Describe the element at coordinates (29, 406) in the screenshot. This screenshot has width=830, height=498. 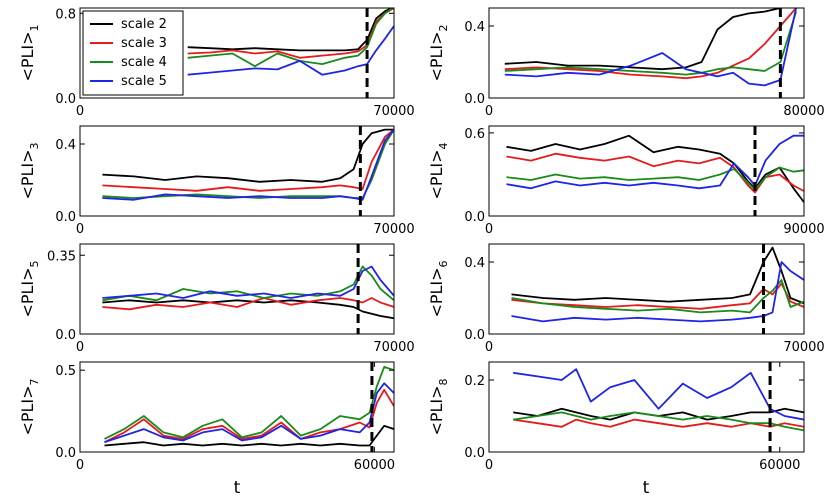
I see `y-axis-label: <PLI>7` at that location.